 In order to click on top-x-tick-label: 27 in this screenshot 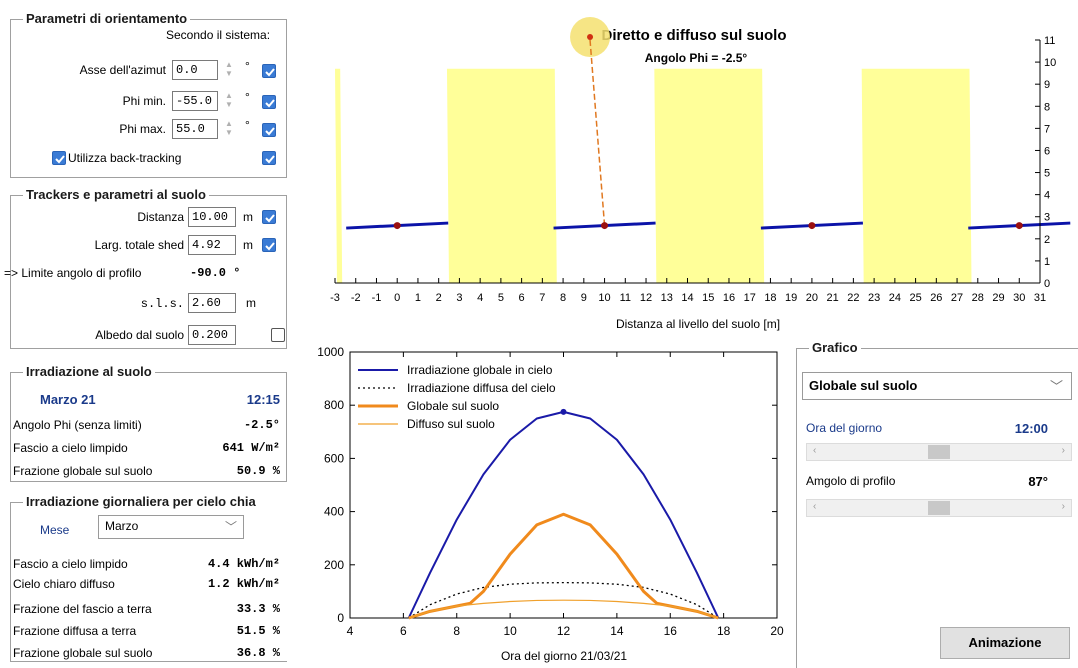, I will do `click(957, 298)`.